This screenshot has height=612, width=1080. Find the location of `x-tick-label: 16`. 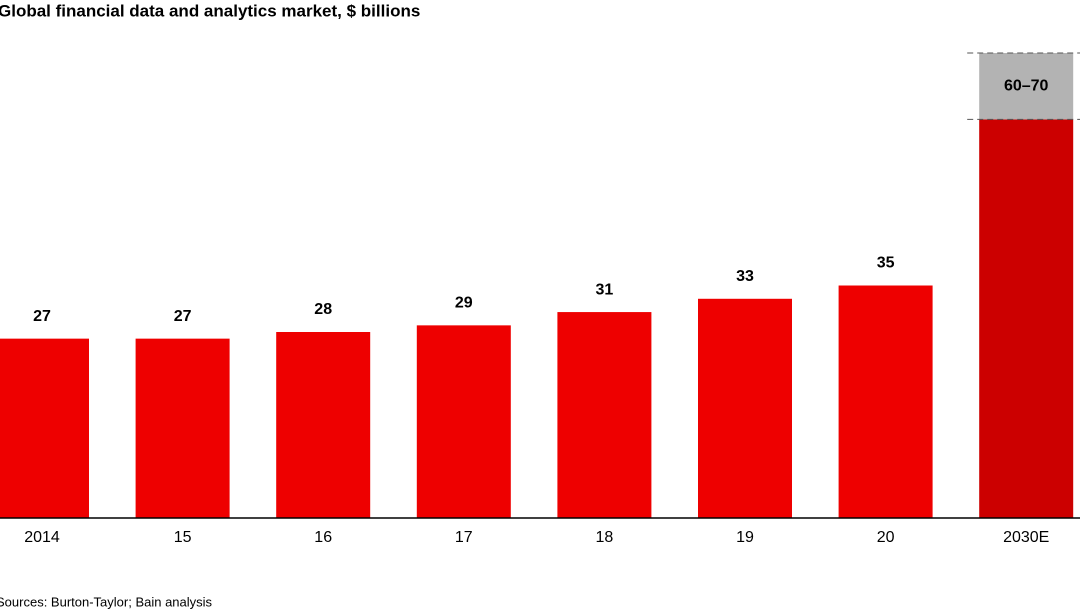

x-tick-label: 16 is located at coordinates (323, 537).